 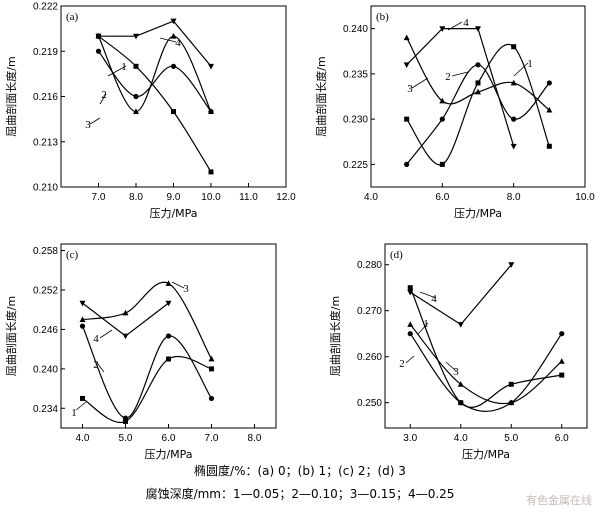 I want to click on y-tick-label: 0.213, so click(x=45, y=142).